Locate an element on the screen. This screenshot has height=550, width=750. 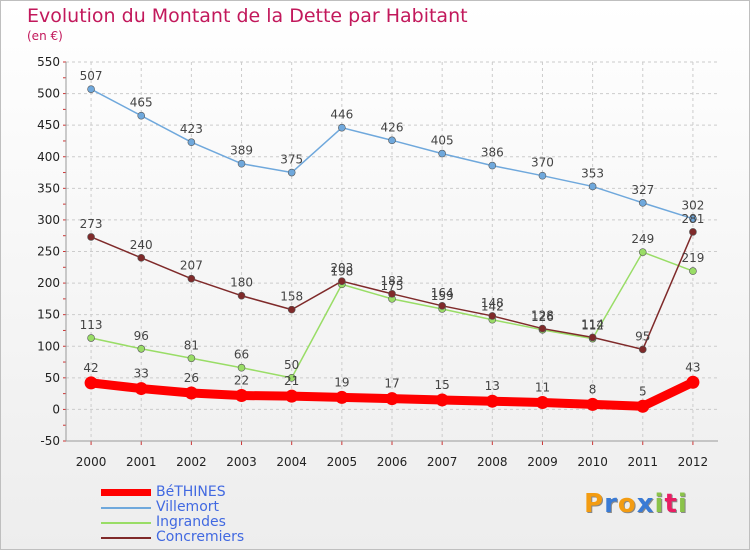
data-label-bethines: 17 is located at coordinates (391, 384).